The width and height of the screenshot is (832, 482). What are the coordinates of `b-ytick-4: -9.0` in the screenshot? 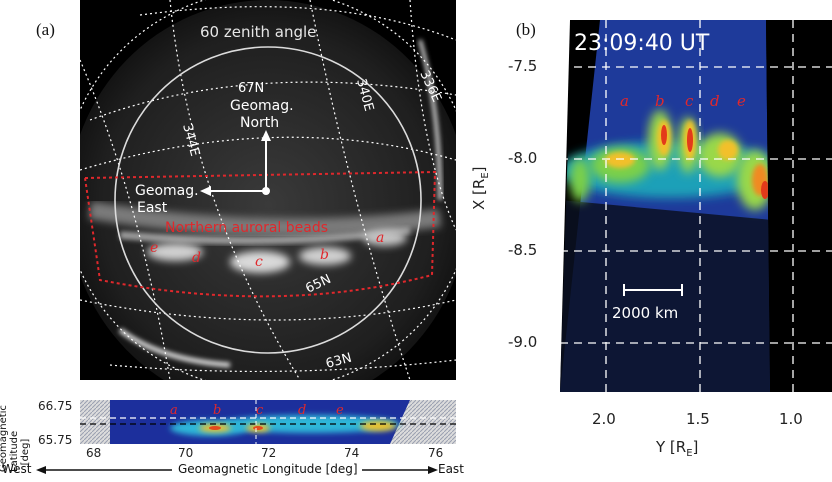 It's located at (523, 342).